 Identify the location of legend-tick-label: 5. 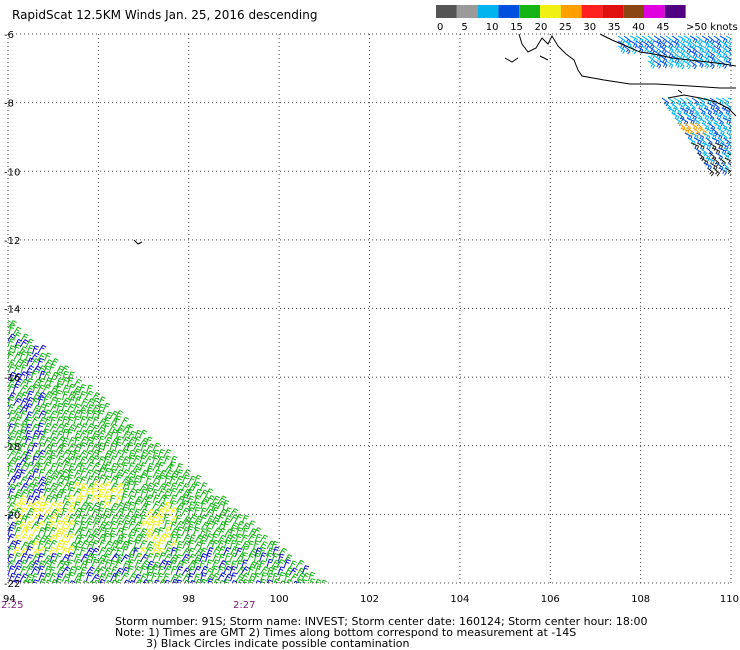
(464, 27).